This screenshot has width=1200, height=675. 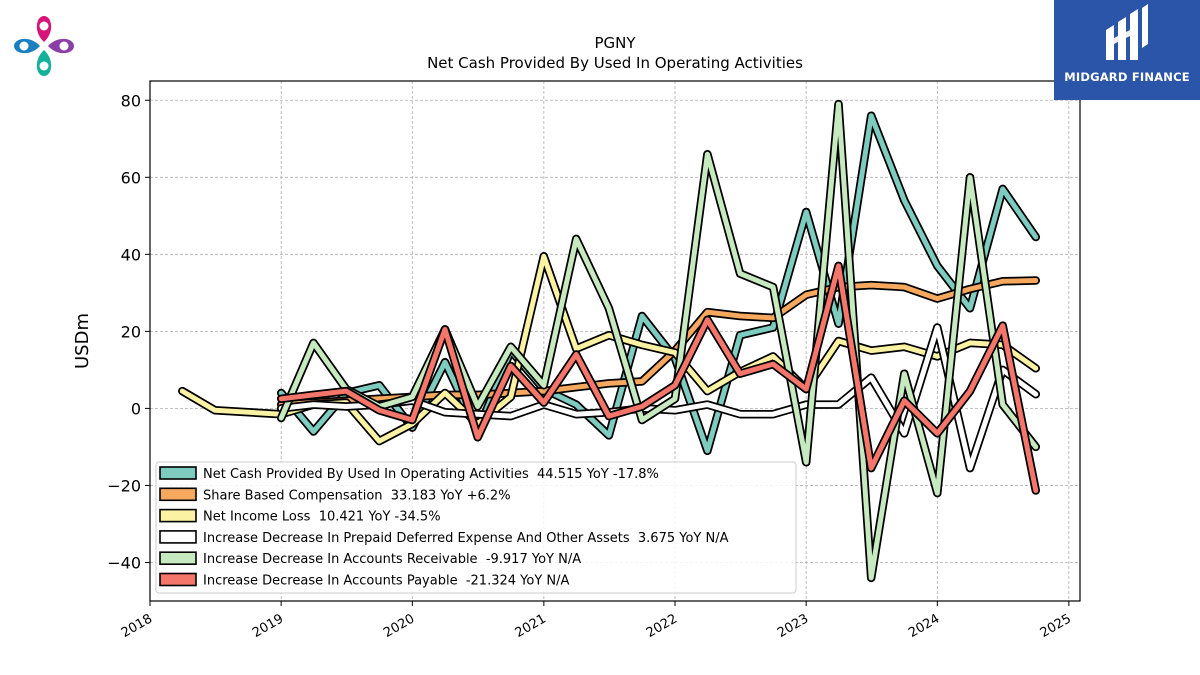 I want to click on brand-mark-icon, so click(x=1127, y=32).